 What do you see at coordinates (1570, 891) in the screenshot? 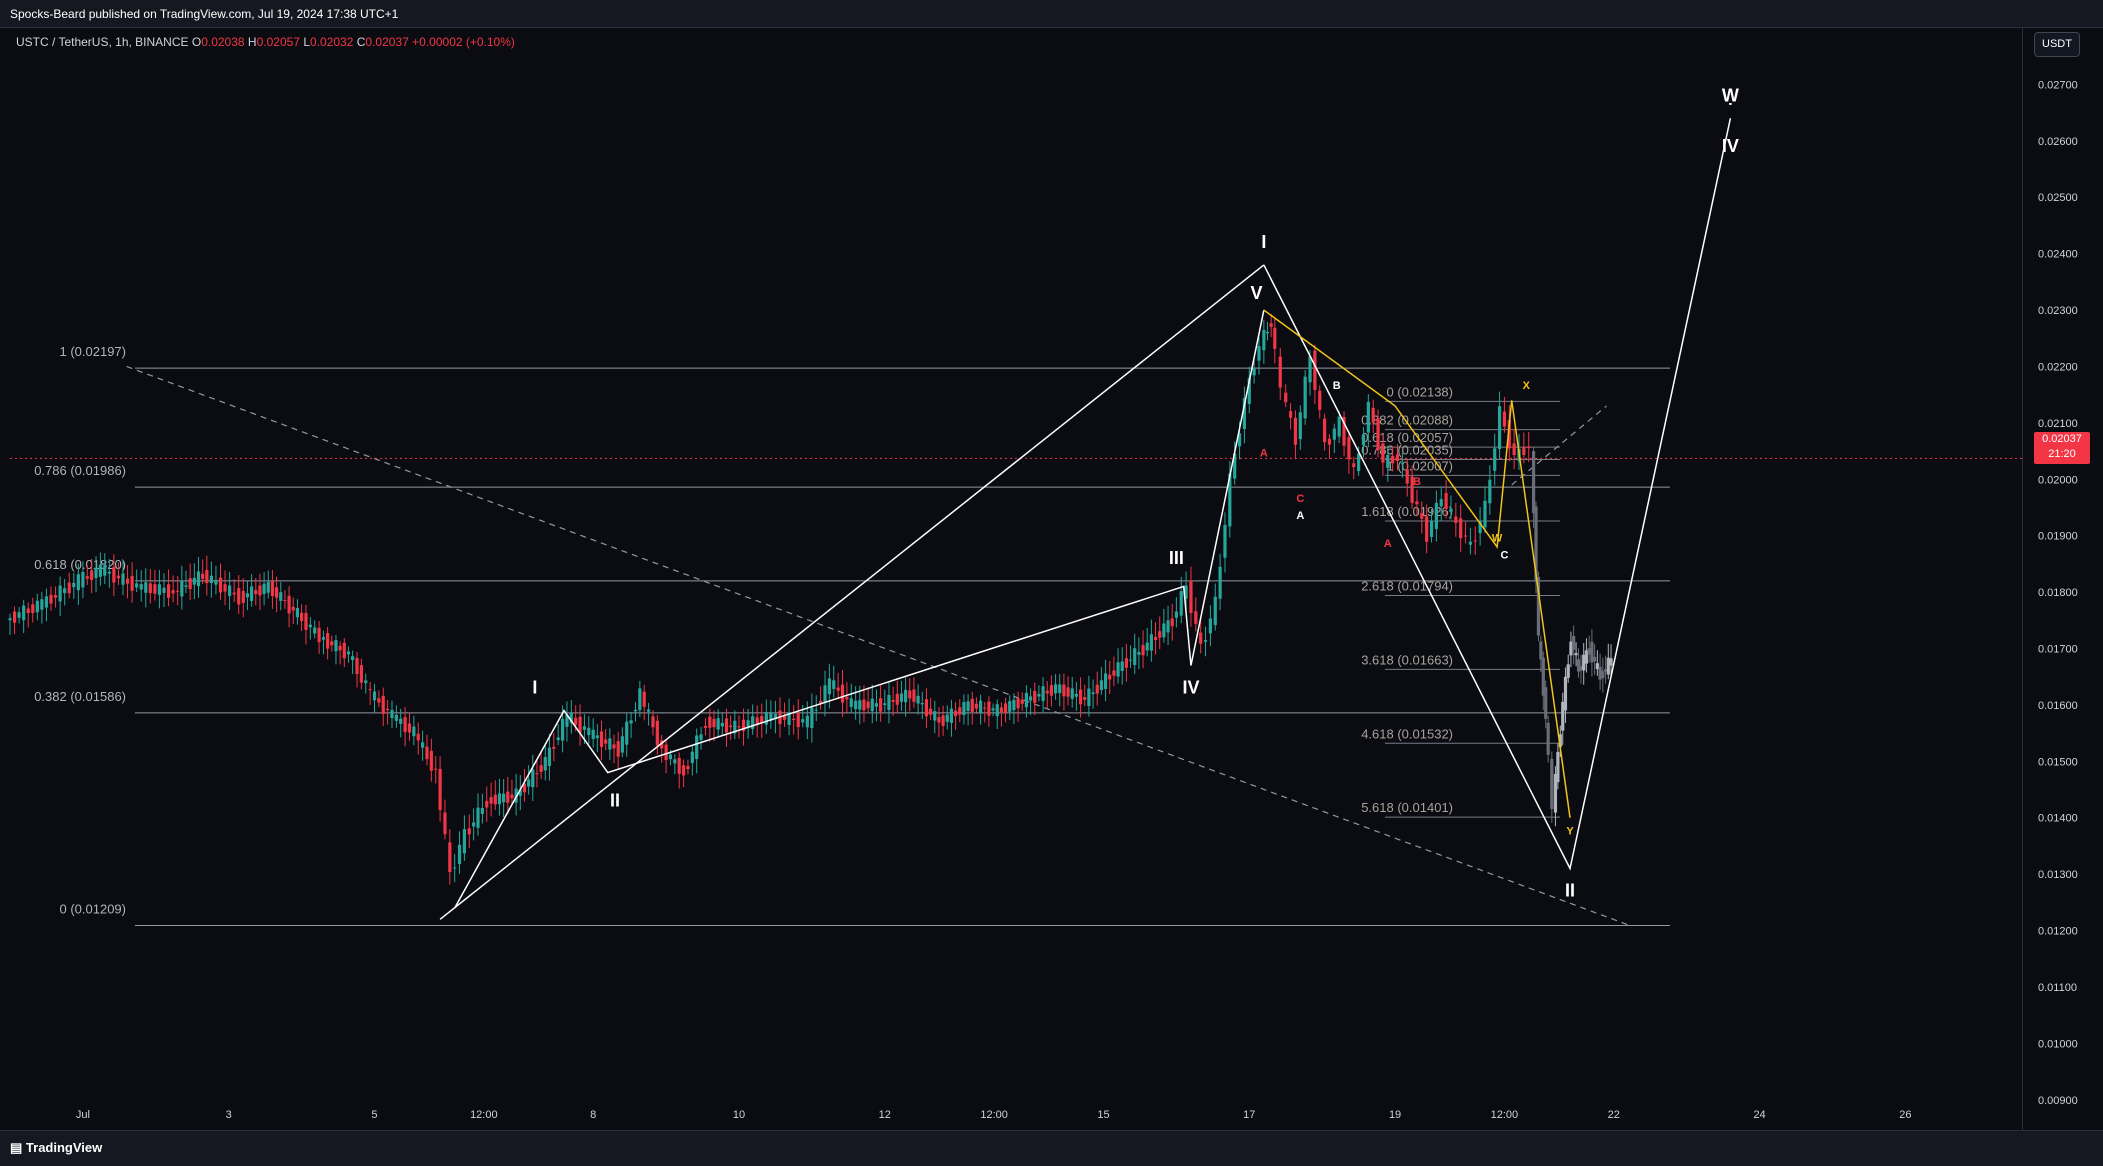
I see `wave-label: II` at bounding box center [1570, 891].